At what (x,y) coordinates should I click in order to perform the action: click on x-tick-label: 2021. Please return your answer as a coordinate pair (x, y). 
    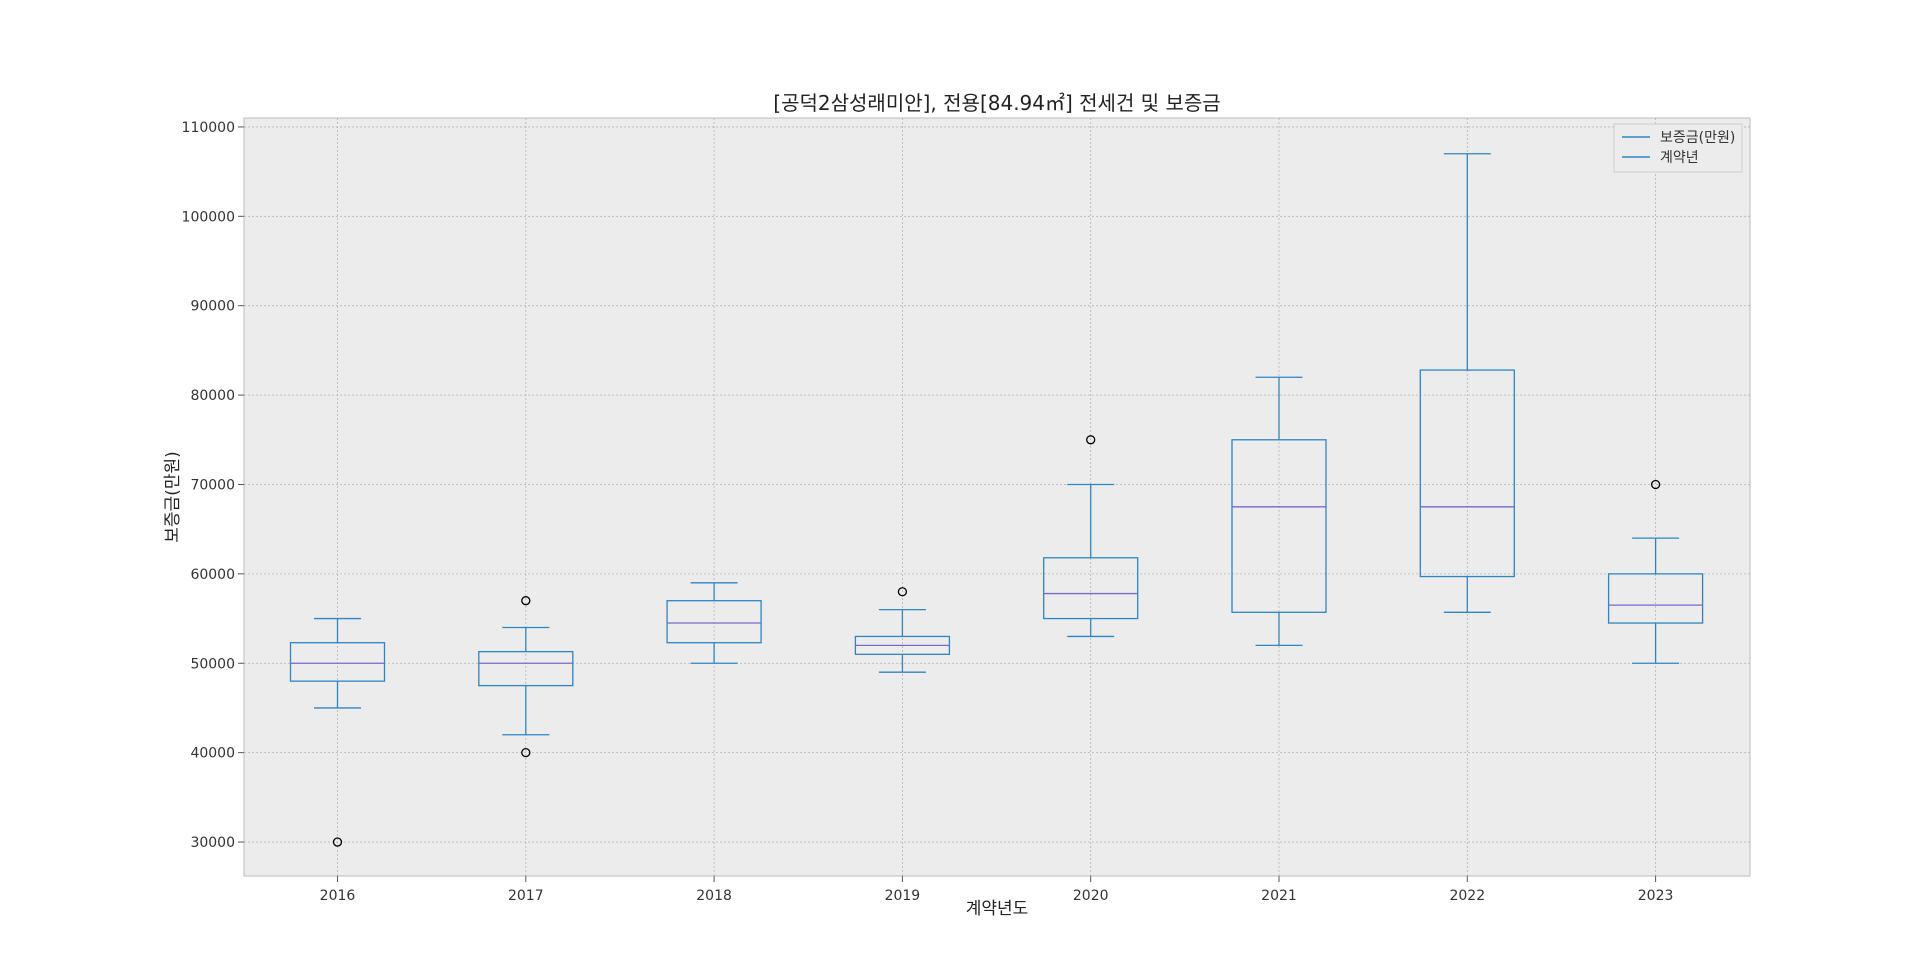
    Looking at the image, I should click on (1279, 896).